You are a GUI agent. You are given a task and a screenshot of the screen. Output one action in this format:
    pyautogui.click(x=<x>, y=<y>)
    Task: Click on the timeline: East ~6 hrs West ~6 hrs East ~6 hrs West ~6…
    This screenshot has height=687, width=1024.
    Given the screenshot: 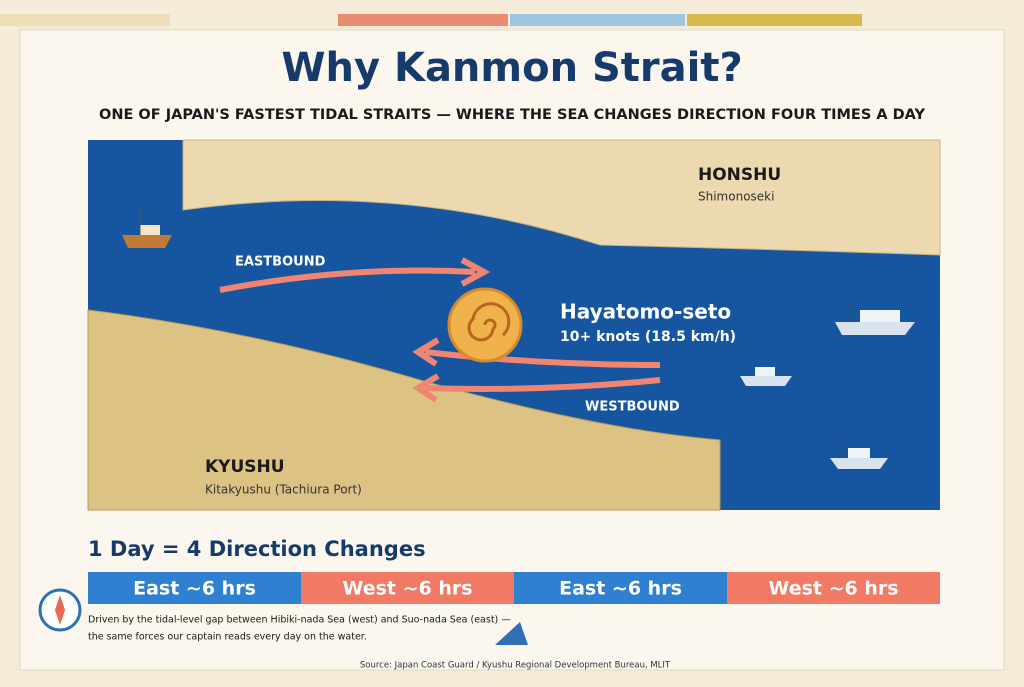 What is the action you would take?
    pyautogui.click(x=514, y=588)
    